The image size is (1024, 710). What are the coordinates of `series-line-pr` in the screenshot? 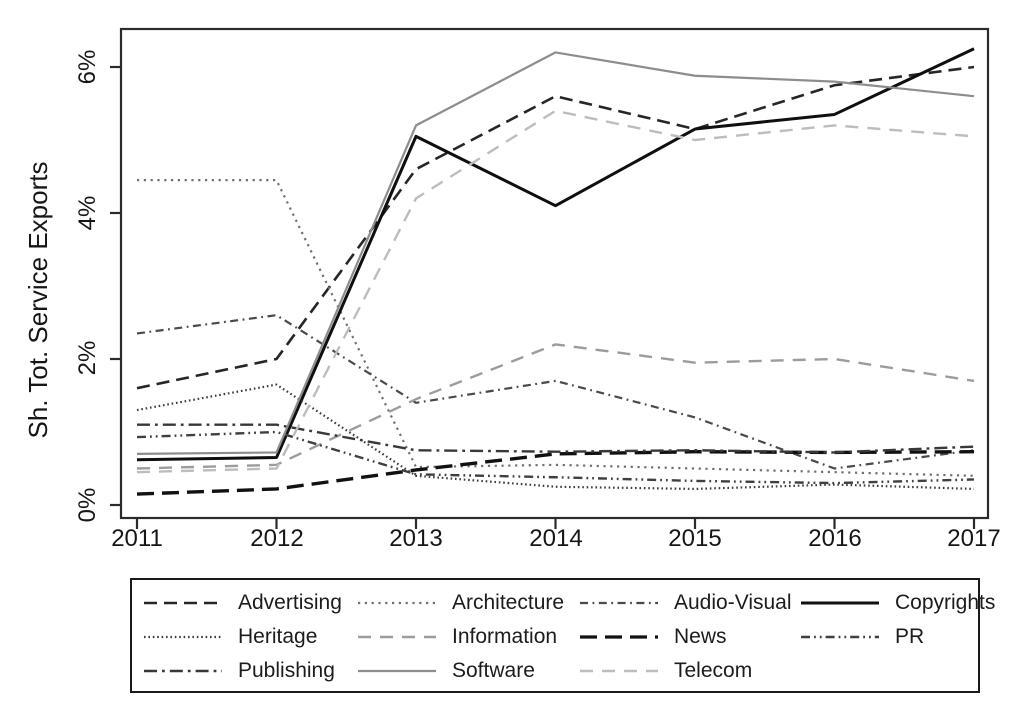 It's located at (555, 457).